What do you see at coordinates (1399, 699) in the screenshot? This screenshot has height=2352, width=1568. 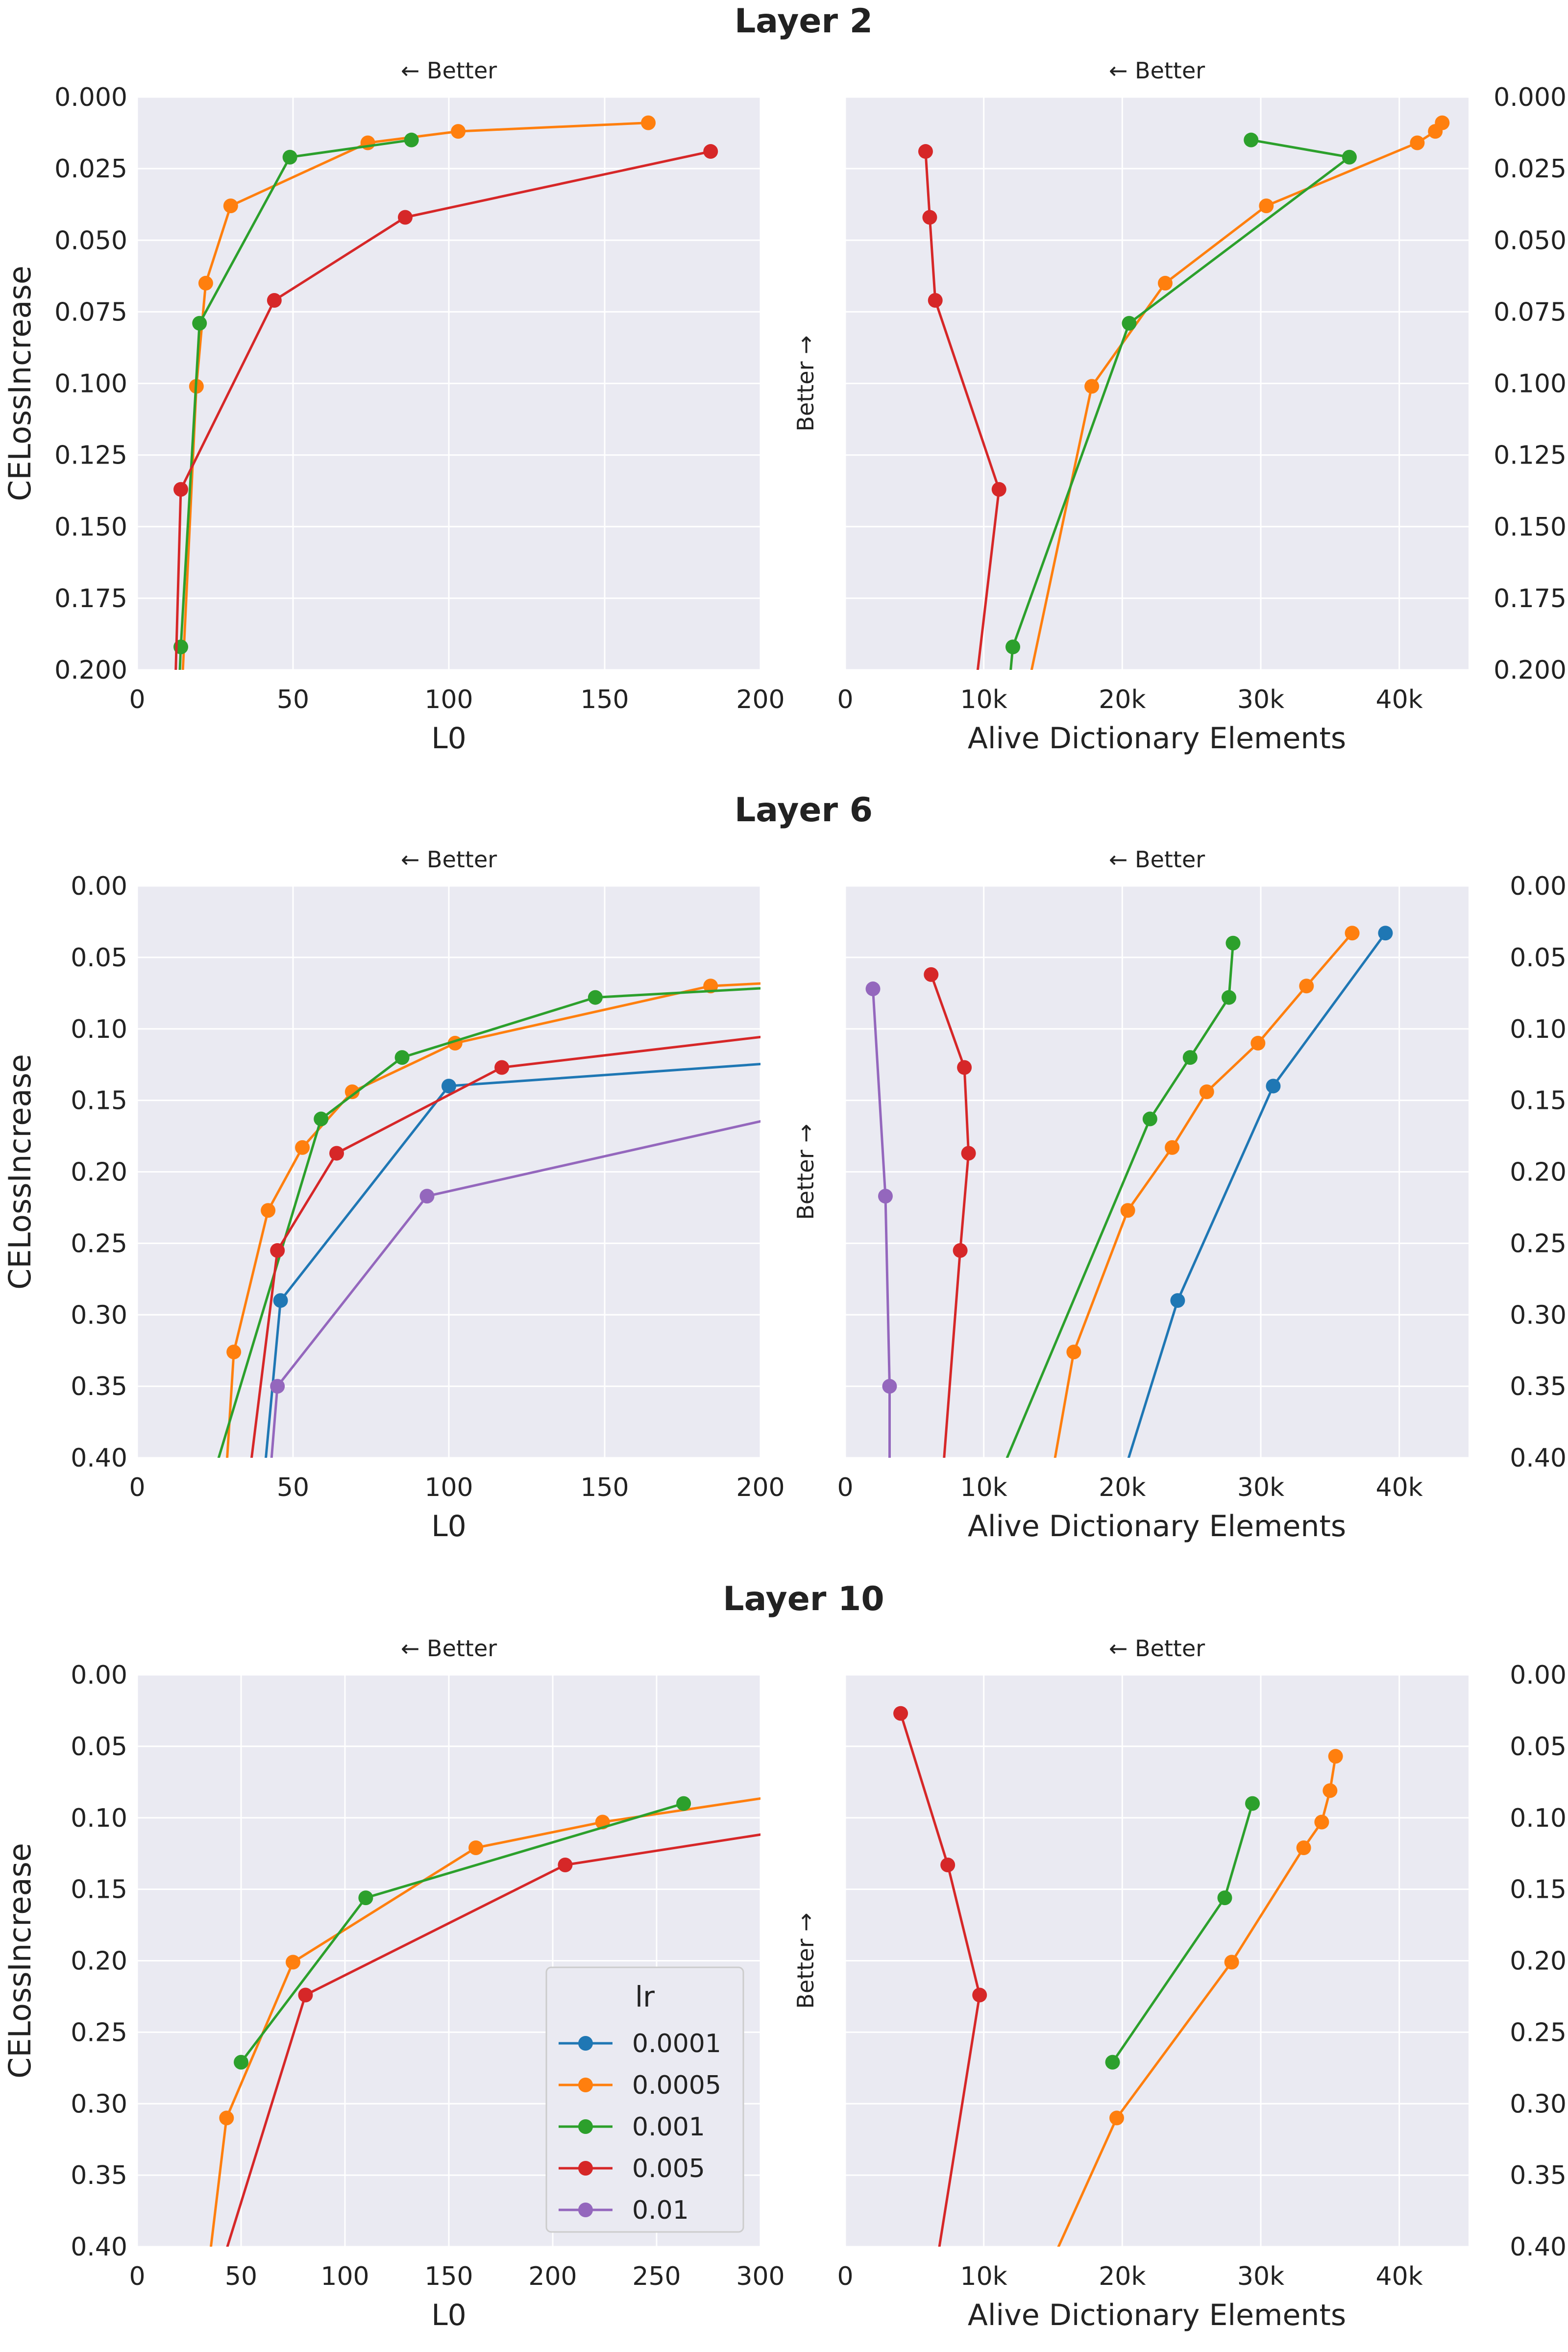 I see `x-tick-label: 40k` at bounding box center [1399, 699].